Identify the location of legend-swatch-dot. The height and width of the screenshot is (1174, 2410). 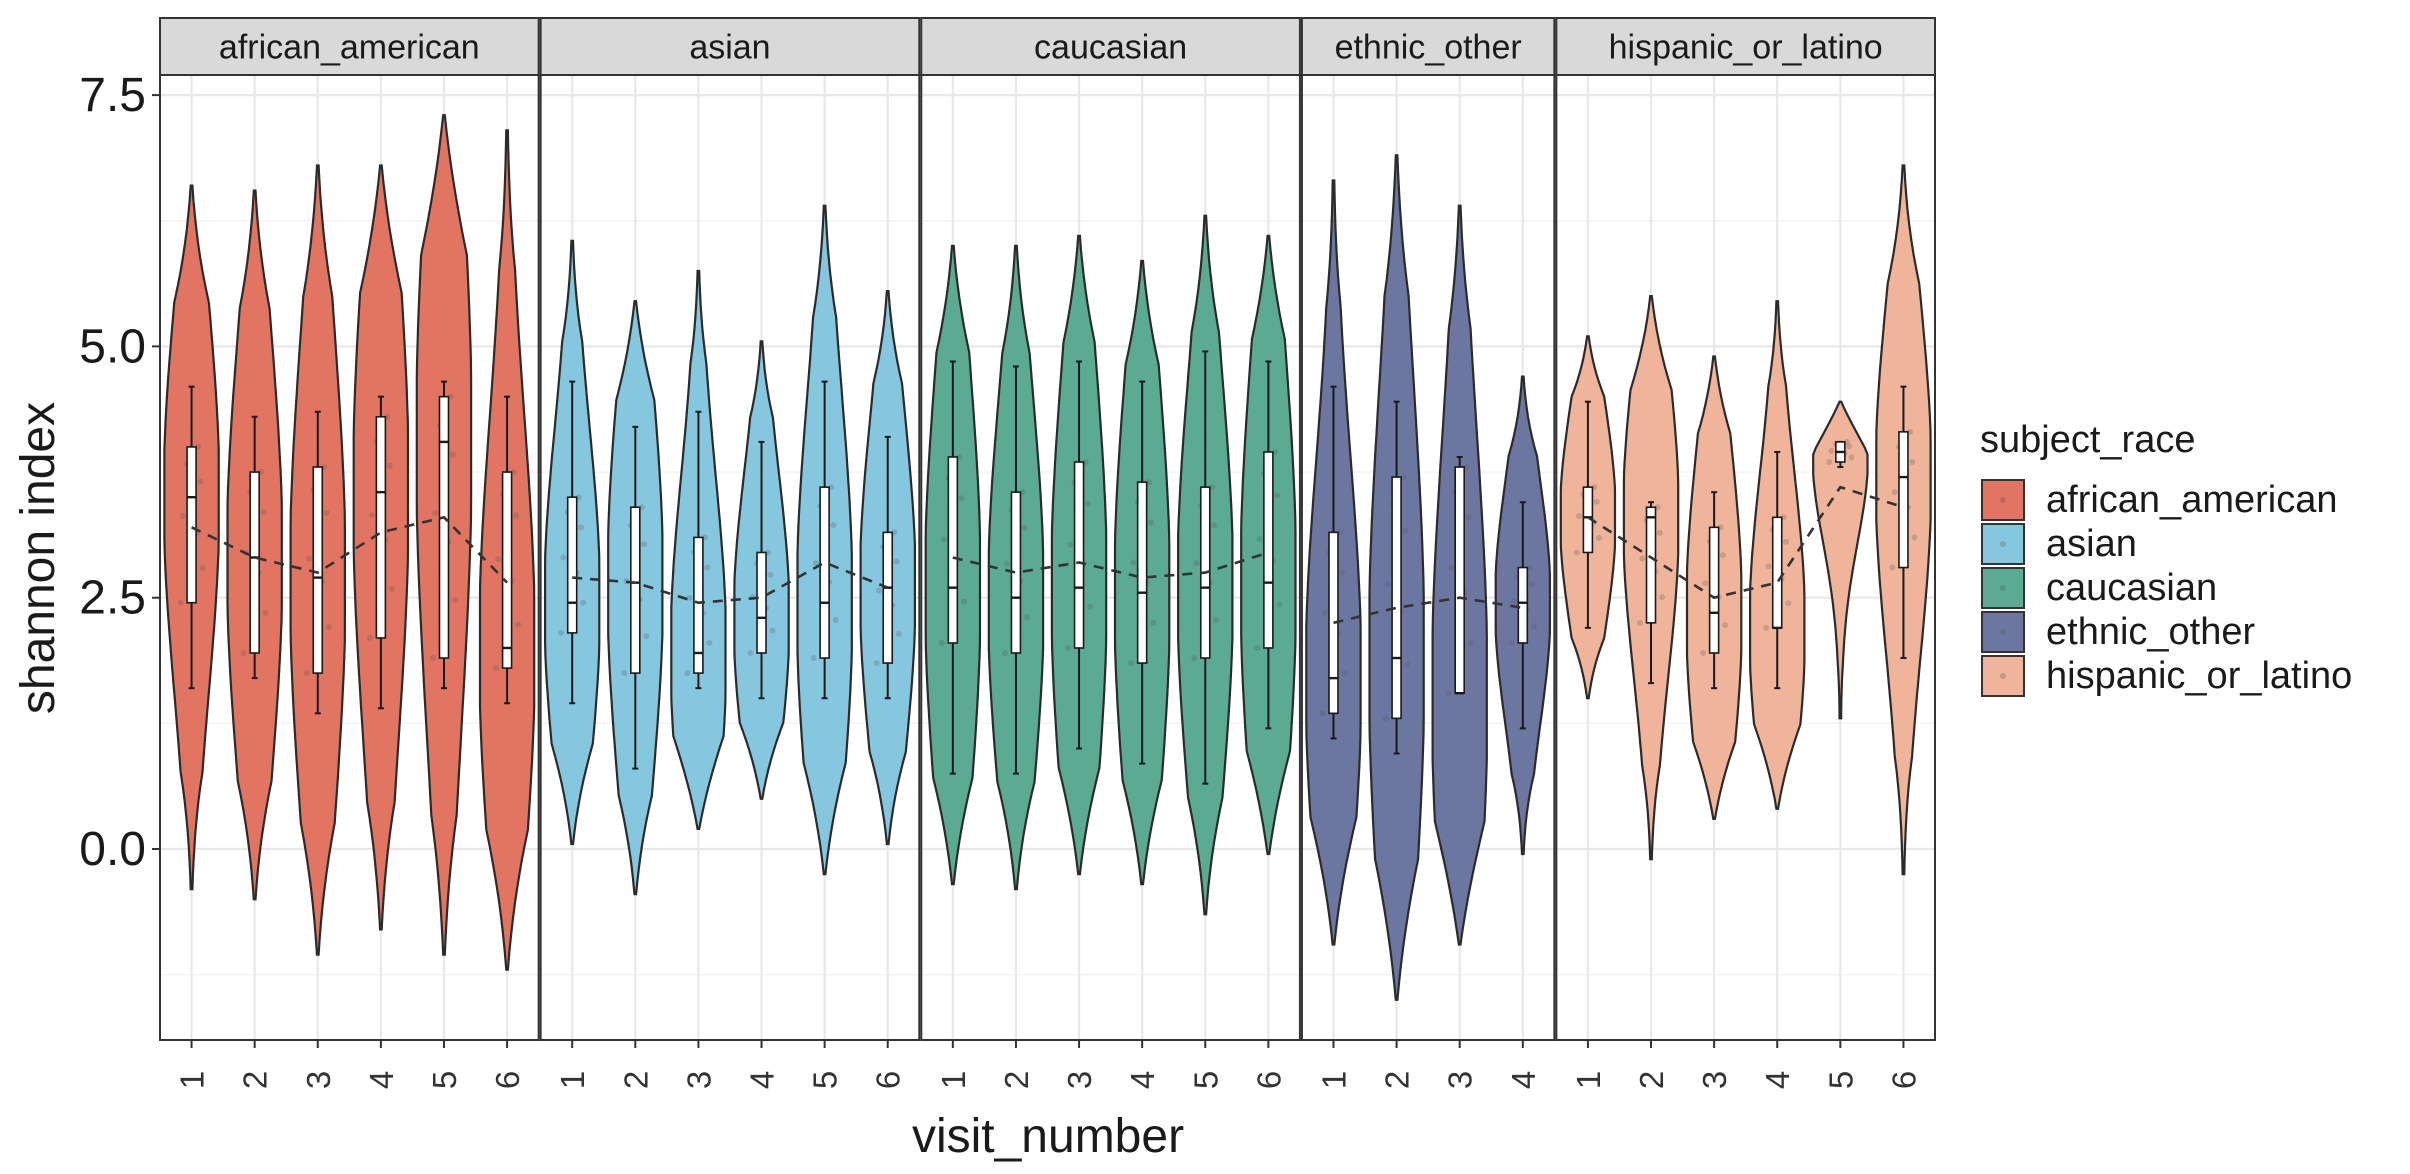
(2003, 632).